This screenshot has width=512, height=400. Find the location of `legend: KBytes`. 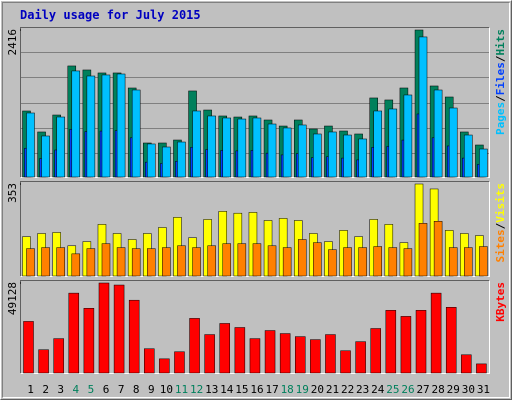

legend: KBytes is located at coordinates (500, 302).